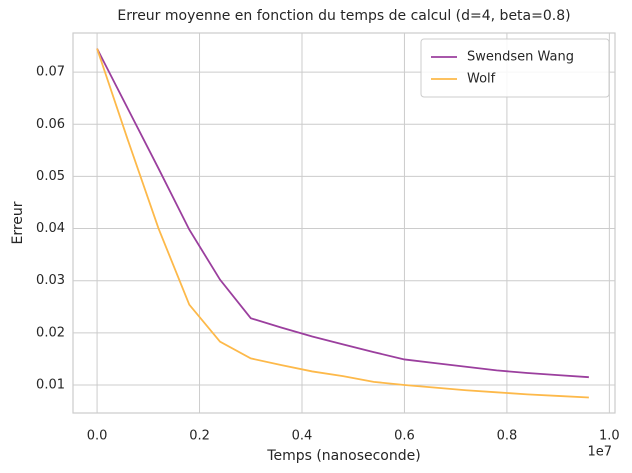 This screenshot has height=473, width=632. What do you see at coordinates (520, 57) in the screenshot?
I see `legend-label: Swendsen Wang` at bounding box center [520, 57].